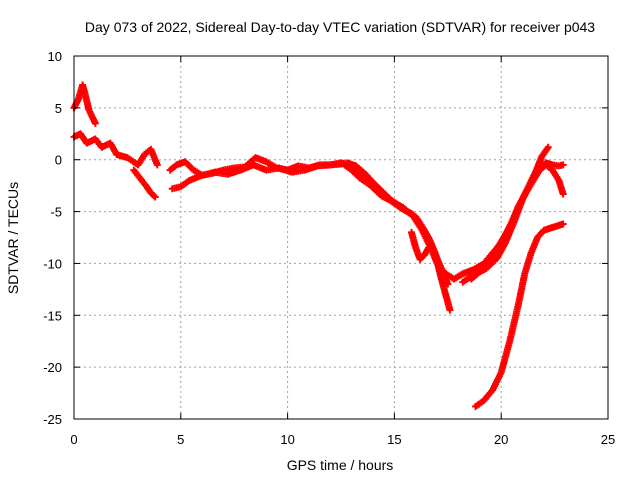 This screenshot has height=480, width=640. Describe the element at coordinates (608, 439) in the screenshot. I see `x-tick-label: 25` at that location.